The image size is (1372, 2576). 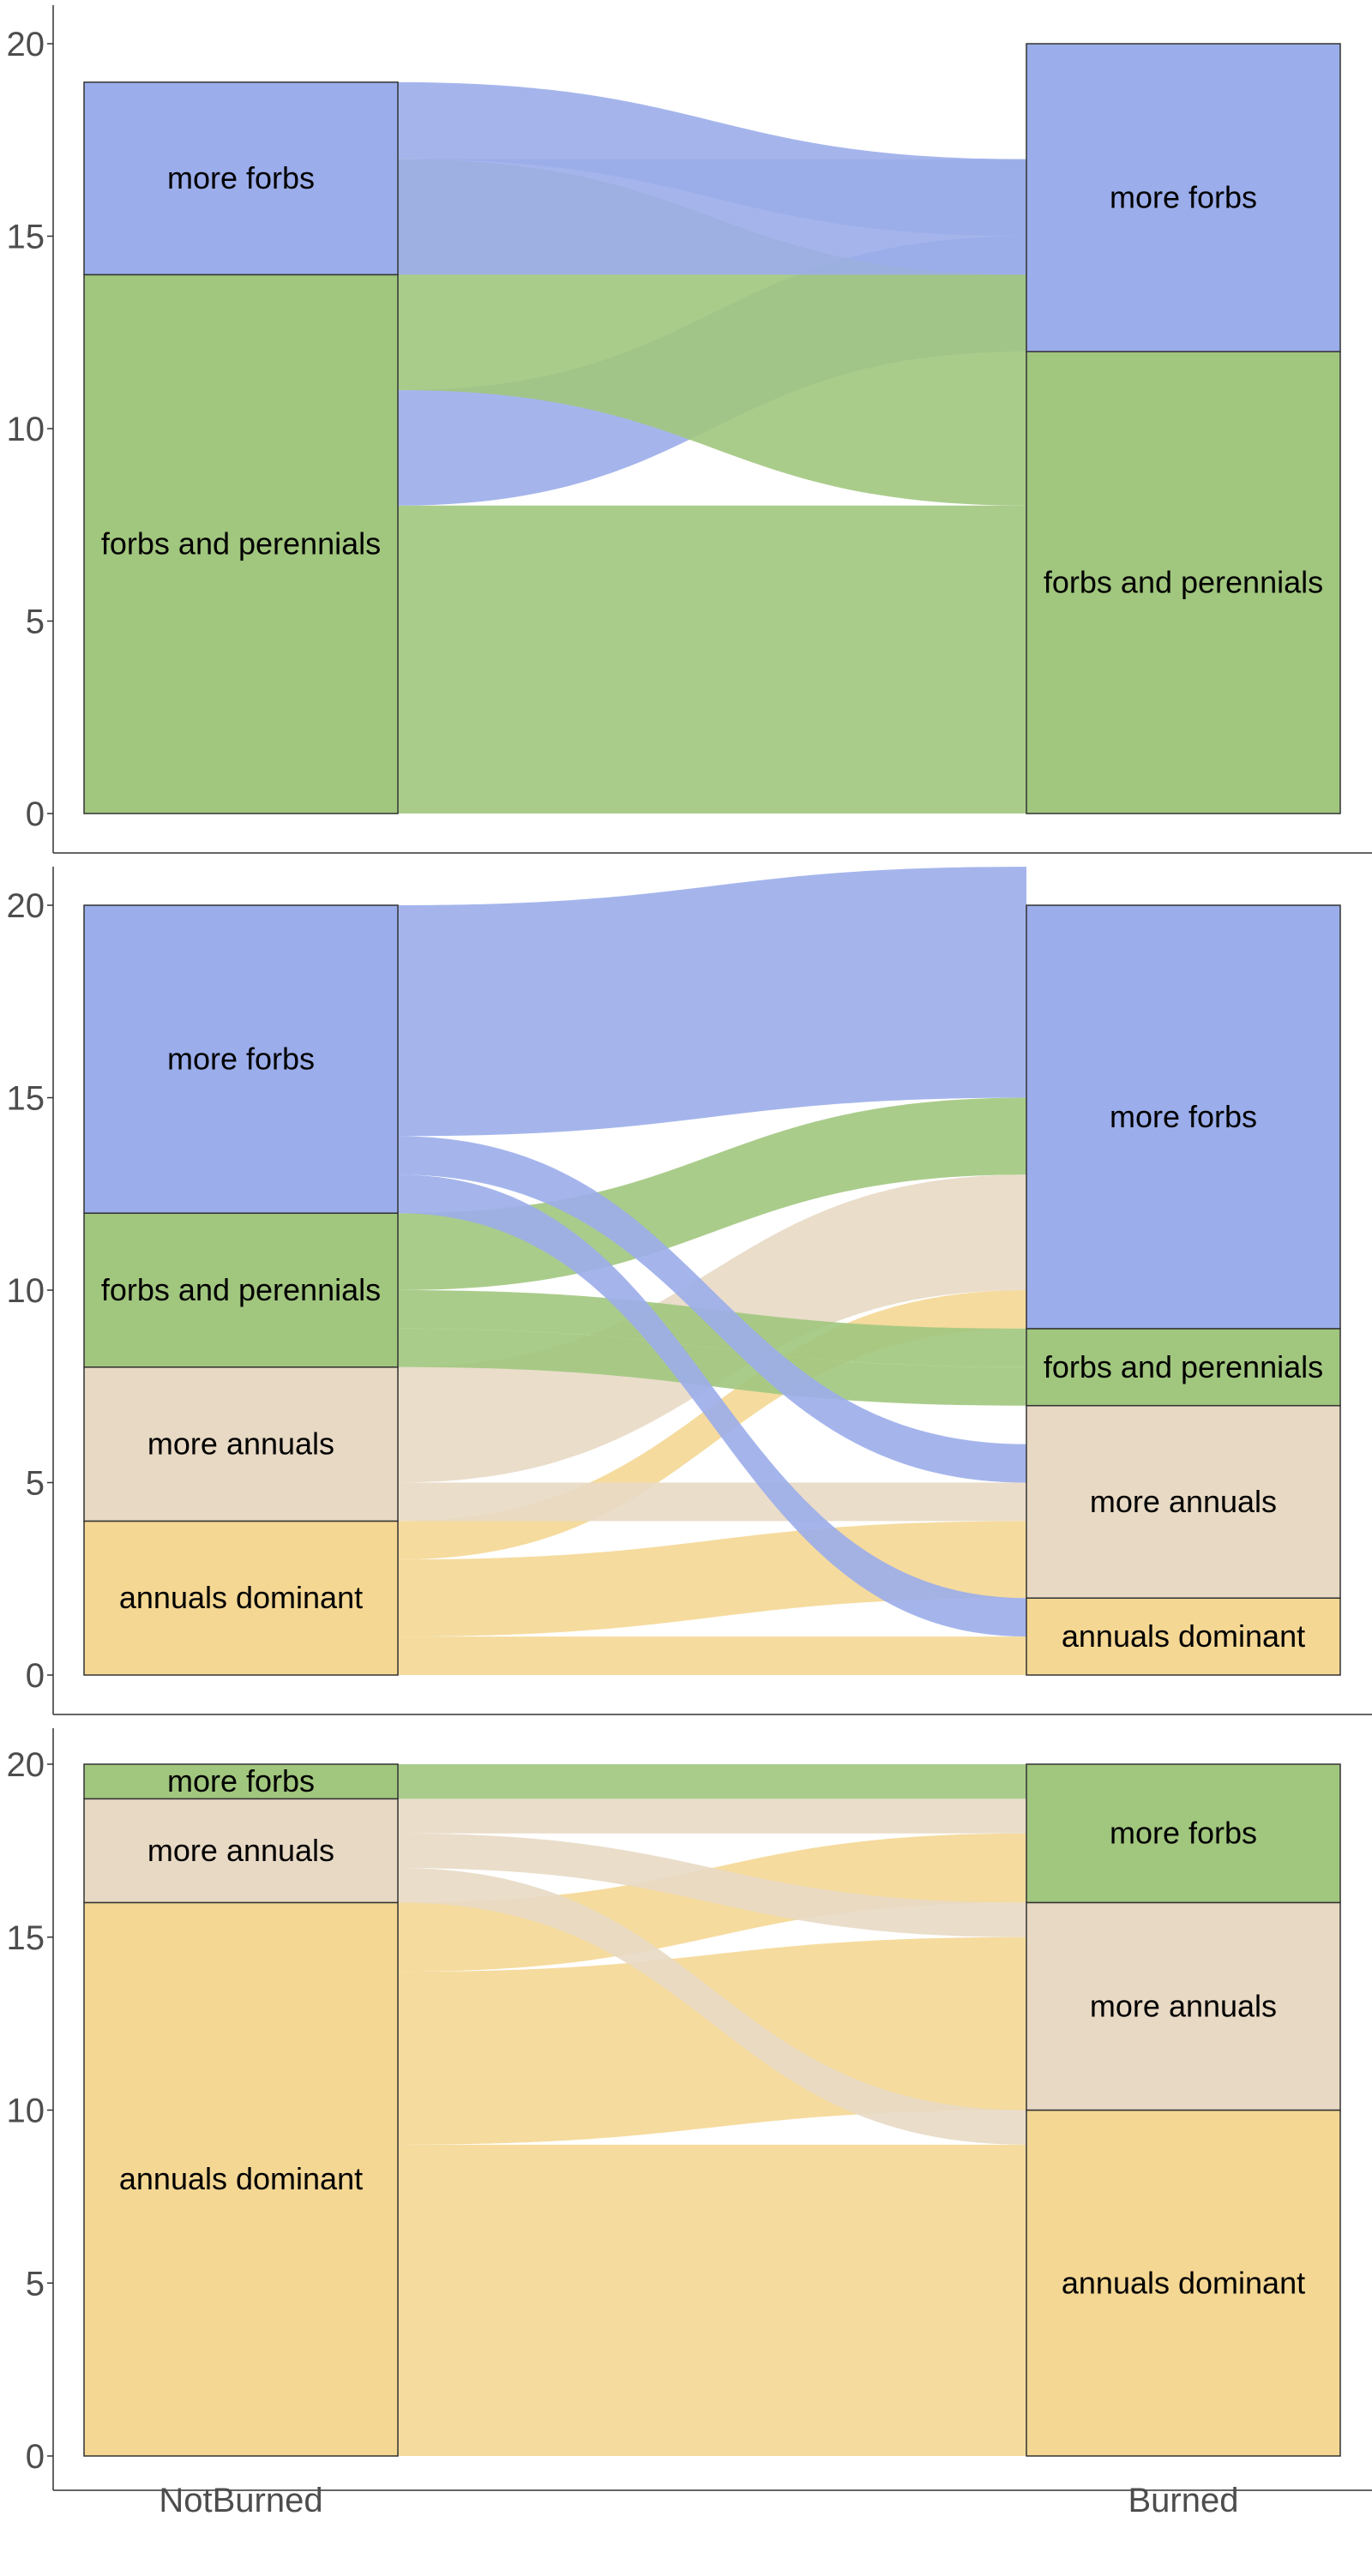 What do you see at coordinates (712, 1815) in the screenshot?
I see `flow-more-annuals-to-more-forbs` at bounding box center [712, 1815].